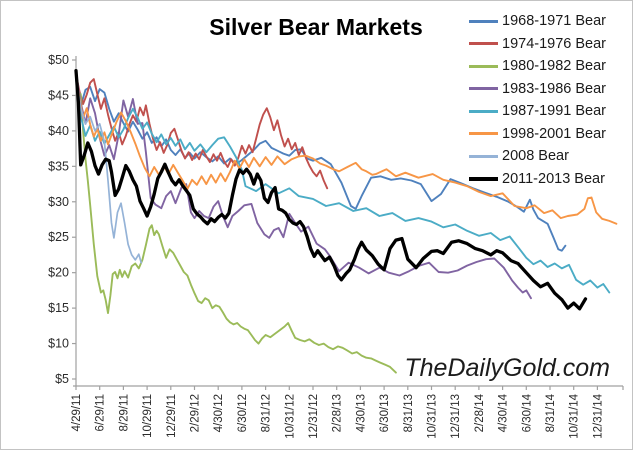  I want to click on legend-item: 1998-2001 Bear, so click(549, 134).